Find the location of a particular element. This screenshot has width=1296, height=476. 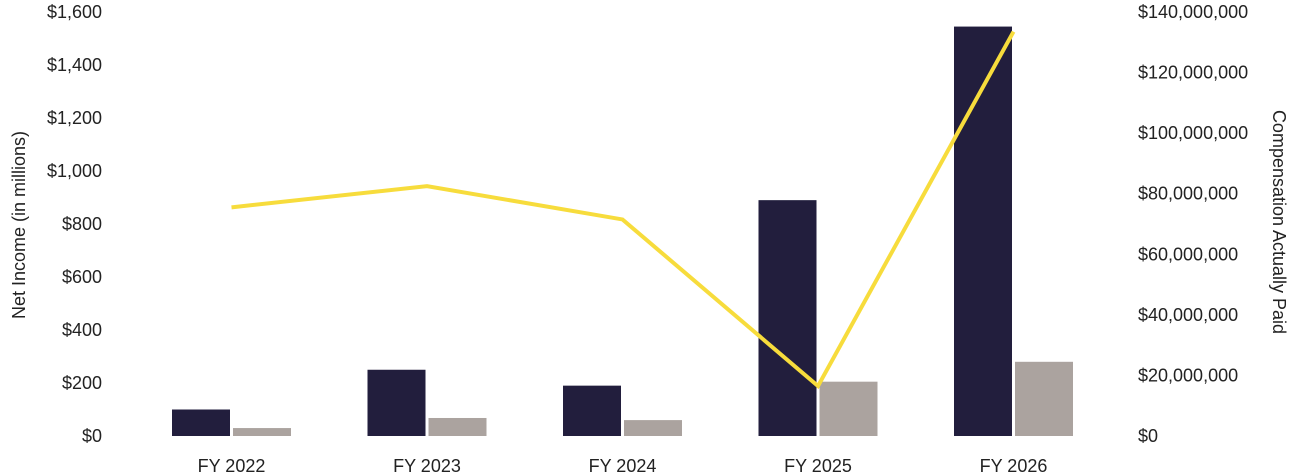

x-category-label: FY 2024 is located at coordinates (623, 466).